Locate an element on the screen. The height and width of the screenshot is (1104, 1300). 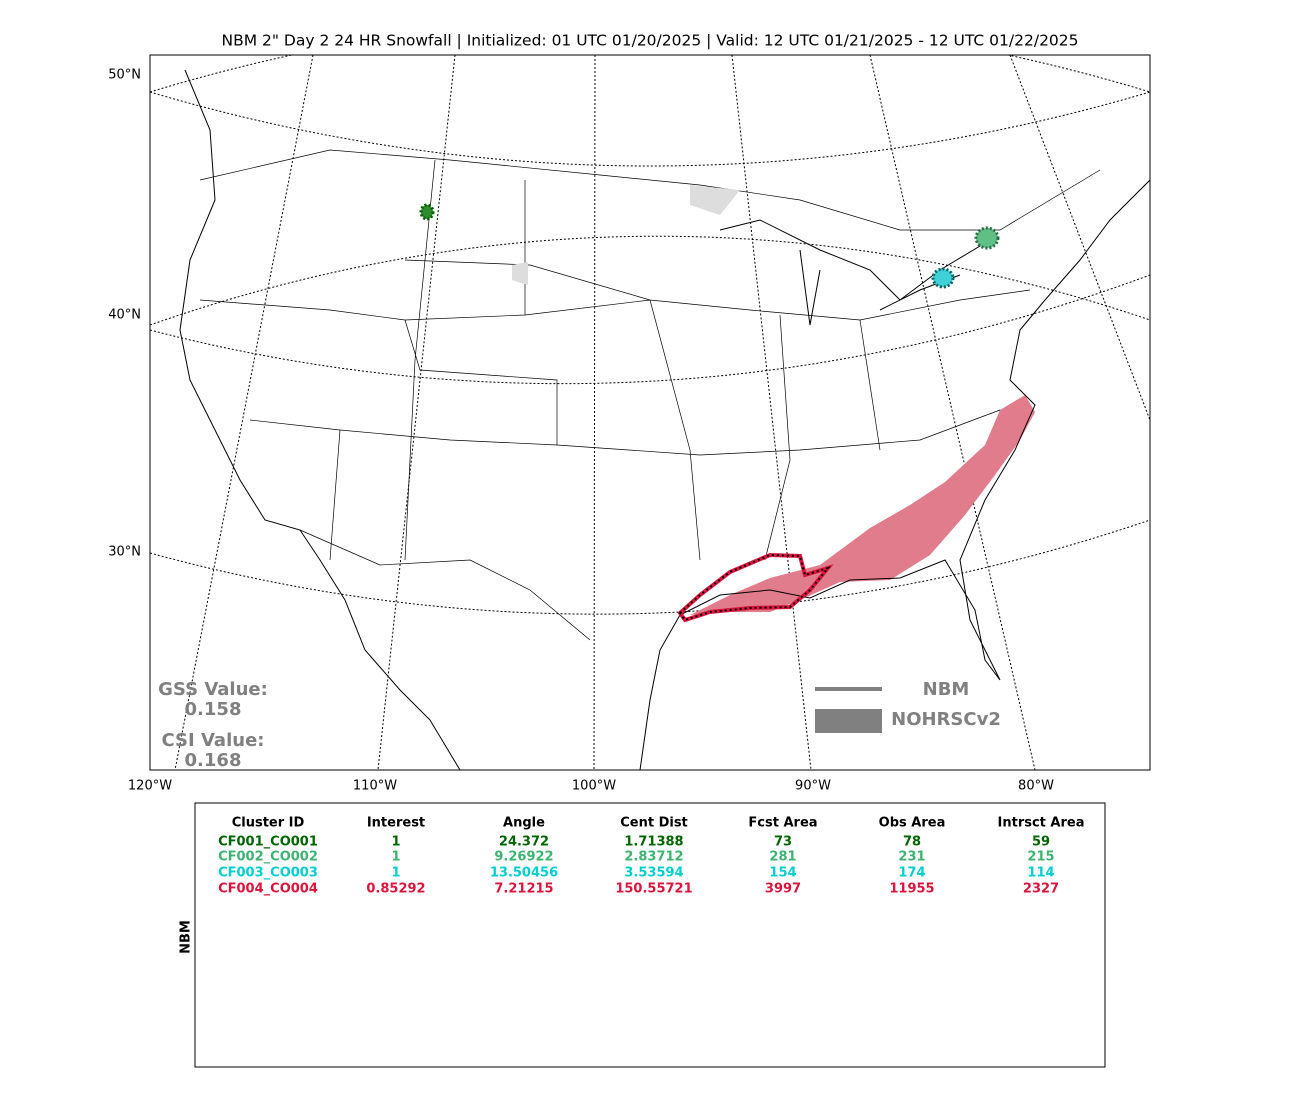
table-cell: 2.83712 is located at coordinates (653, 857).